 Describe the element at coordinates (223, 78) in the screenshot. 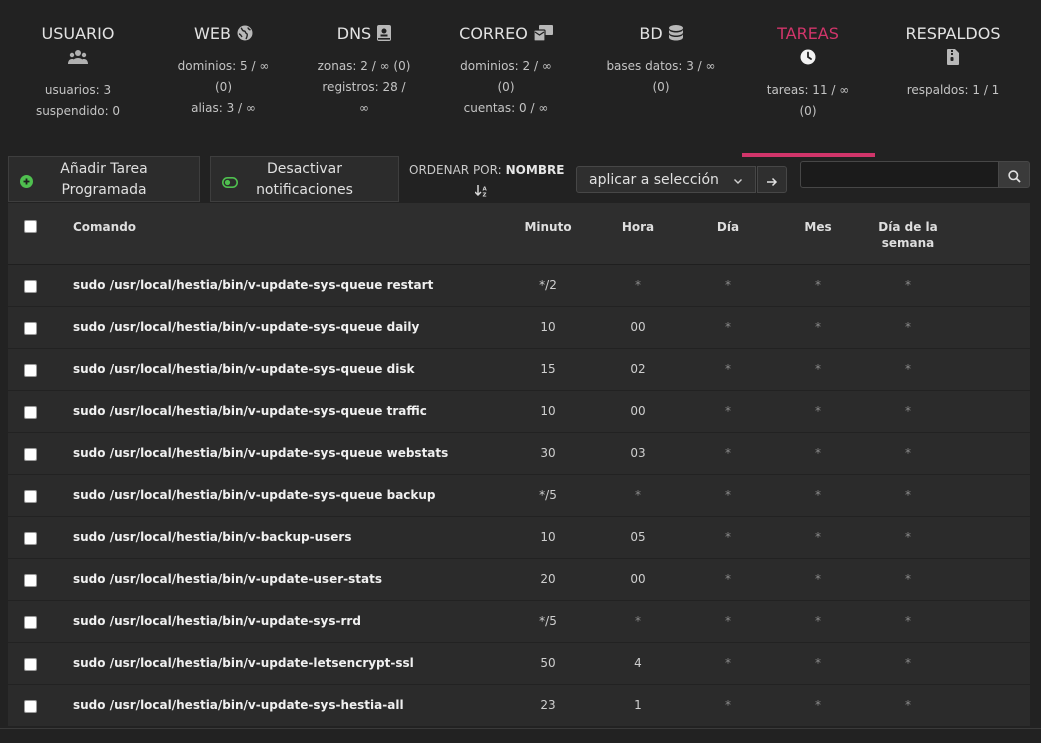

I see `nav-web: WEB dominios: 5 / ∞ (0) alias: 3 / ∞` at that location.